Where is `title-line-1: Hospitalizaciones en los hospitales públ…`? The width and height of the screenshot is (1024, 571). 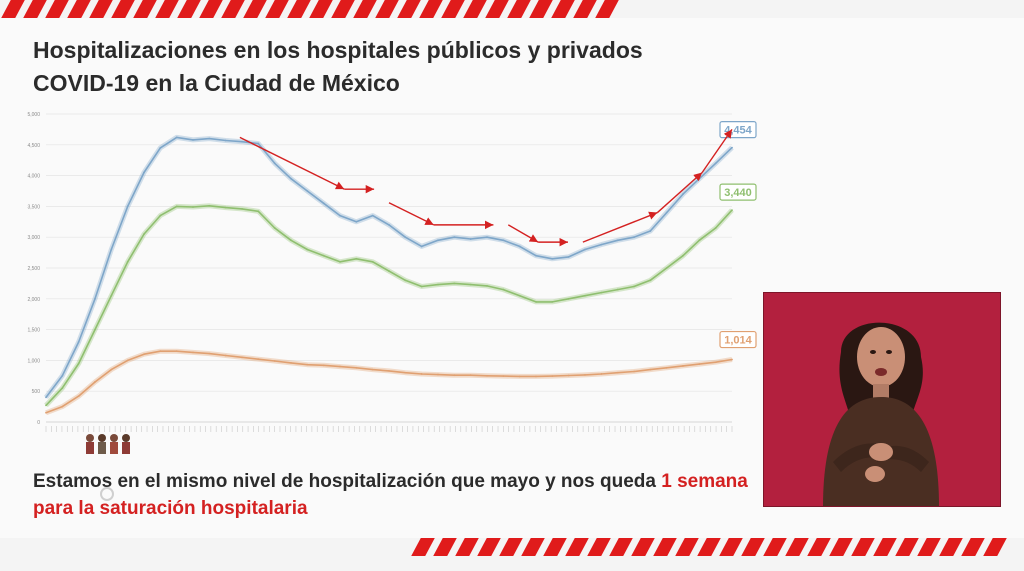
title-line-1: Hospitalizaciones en los hospitales públ… is located at coordinates (338, 50).